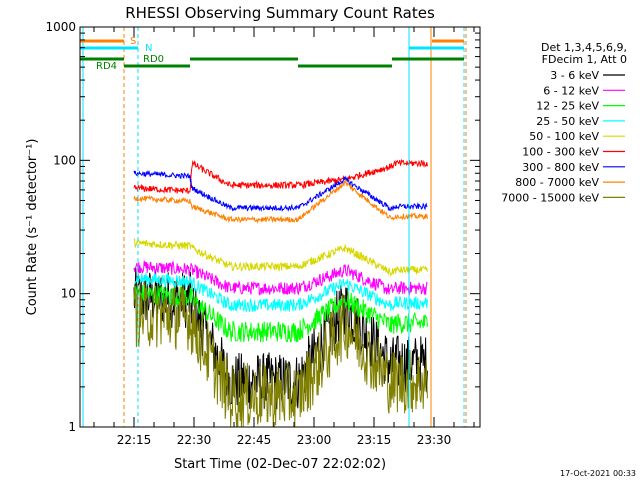 This screenshot has width=640, height=480. What do you see at coordinates (567, 106) in the screenshot?
I see `legend-label: 12 - 25 keV` at bounding box center [567, 106].